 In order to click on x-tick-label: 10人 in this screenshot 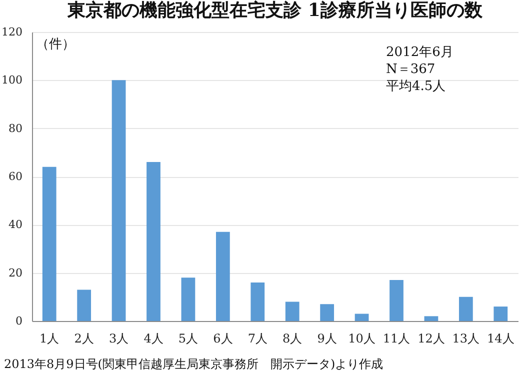, I will do `click(362, 339)`.